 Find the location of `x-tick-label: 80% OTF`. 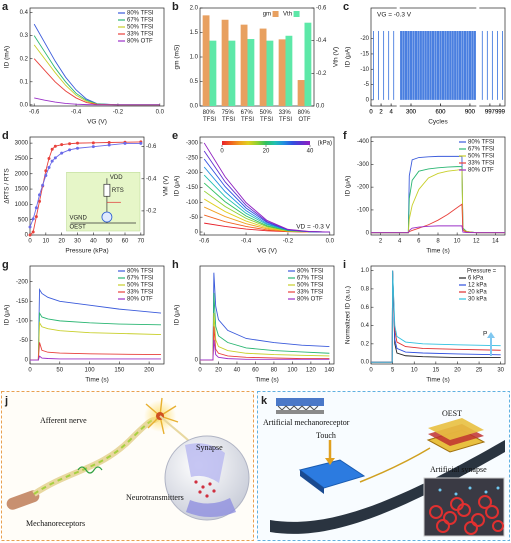

x-tick-label: 80% OTF is located at coordinates (305, 116).